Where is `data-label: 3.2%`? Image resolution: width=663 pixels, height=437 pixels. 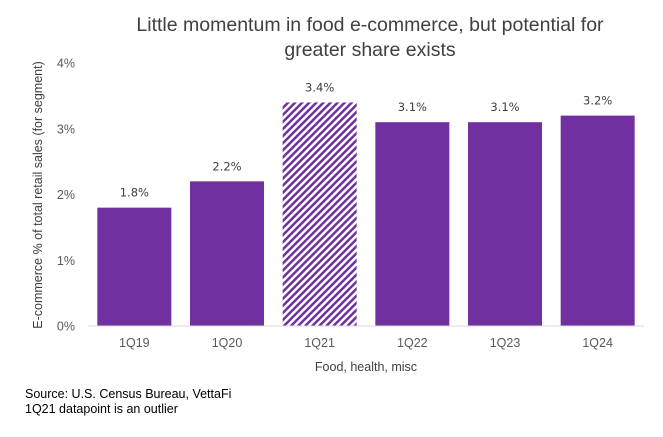
data-label: 3.2% is located at coordinates (597, 101).